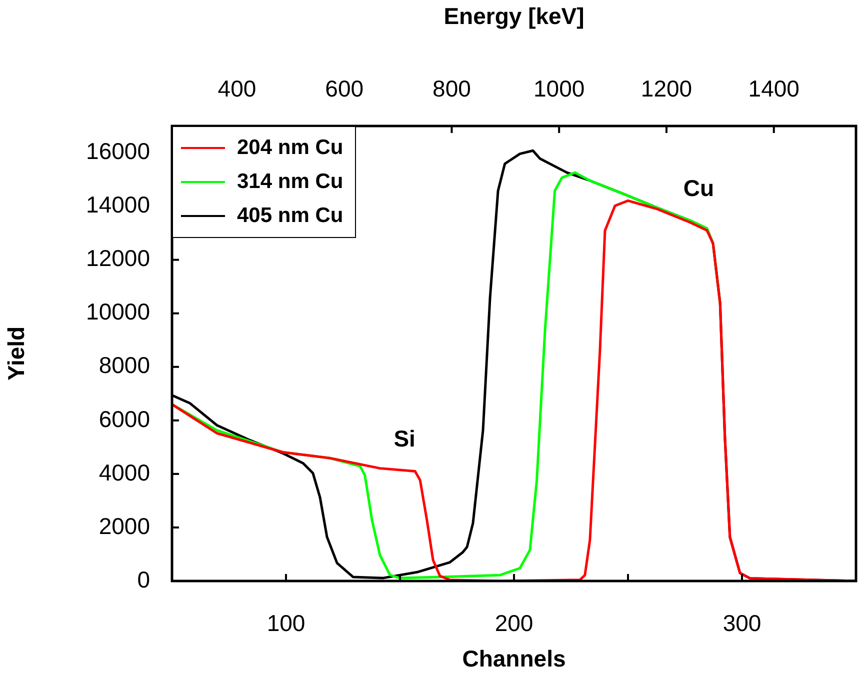 This screenshot has height=678, width=863. What do you see at coordinates (118, 311) in the screenshot?
I see `y-tick-label: 10000` at bounding box center [118, 311].